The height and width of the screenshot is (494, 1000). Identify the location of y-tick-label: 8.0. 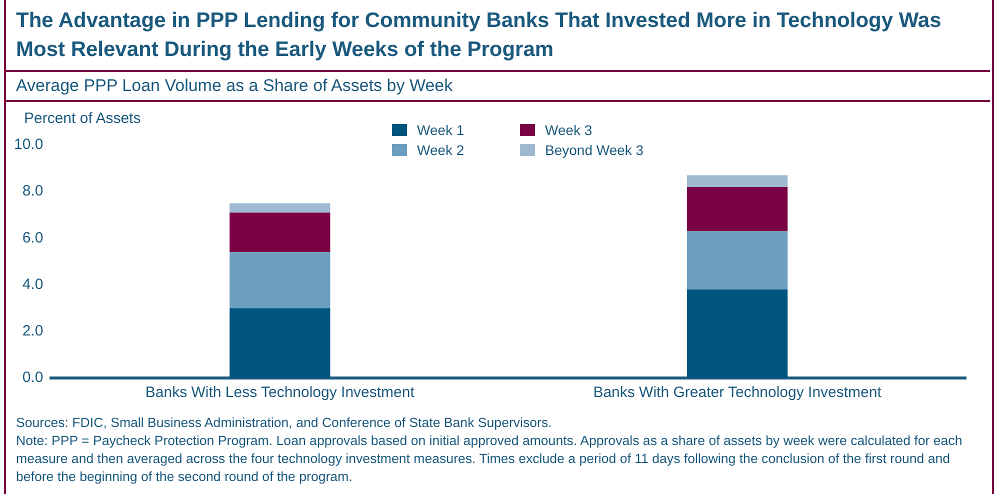
(33, 191).